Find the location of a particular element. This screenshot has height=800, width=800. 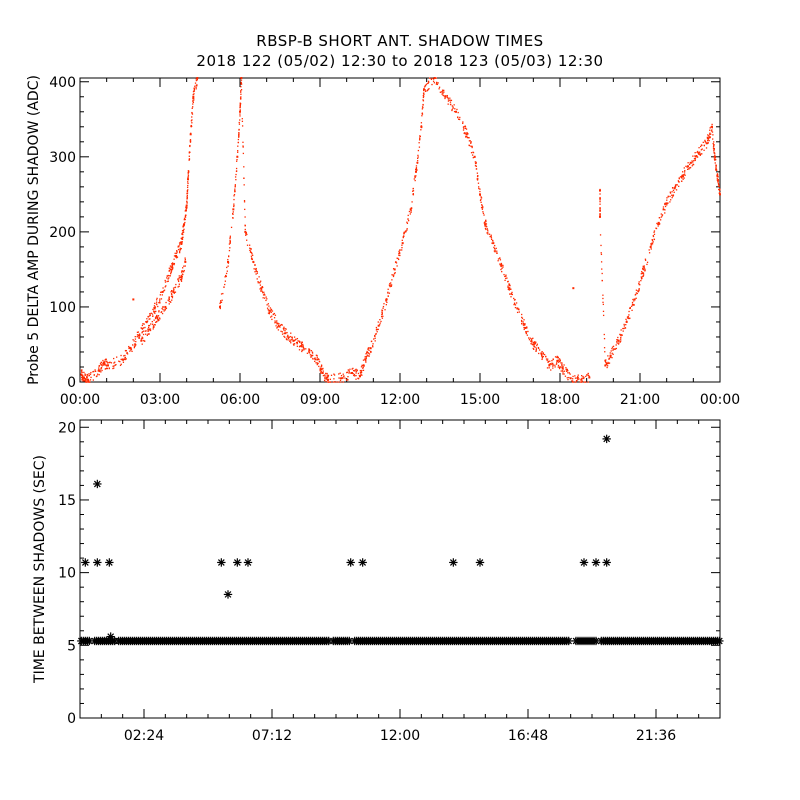

x-tick-label: 00:00 is located at coordinates (80, 400).